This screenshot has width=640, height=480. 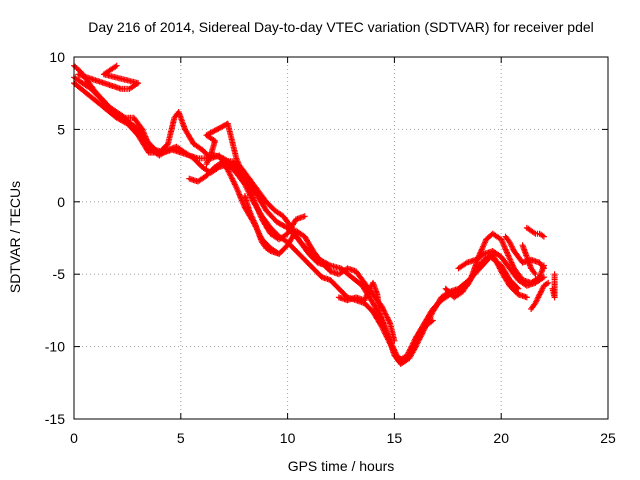 What do you see at coordinates (181, 438) in the screenshot?
I see `x-tick-label: 5` at bounding box center [181, 438].